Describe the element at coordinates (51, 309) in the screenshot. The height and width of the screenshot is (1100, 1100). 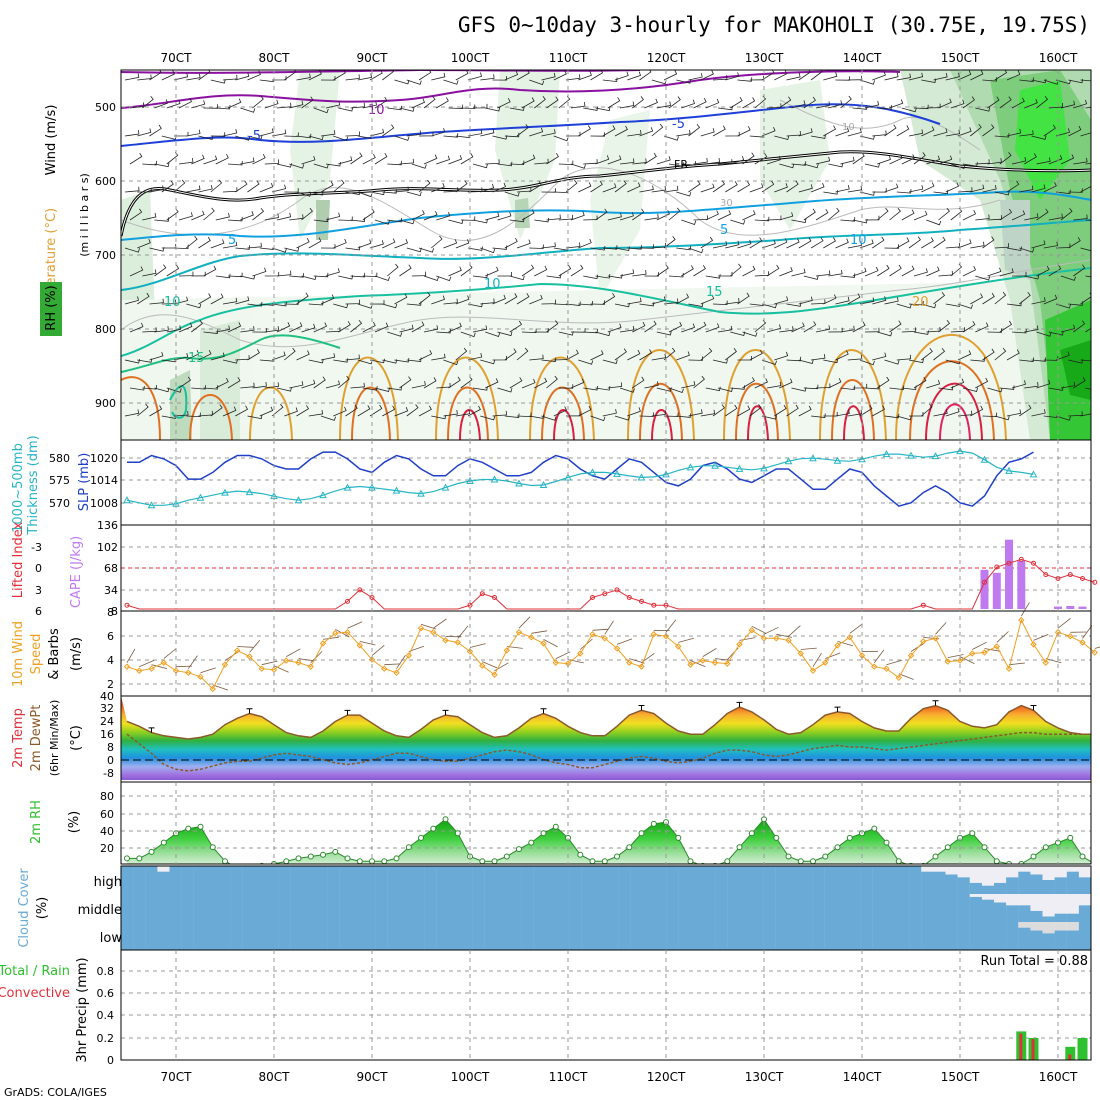
I see `upper-rh-swatch` at that location.